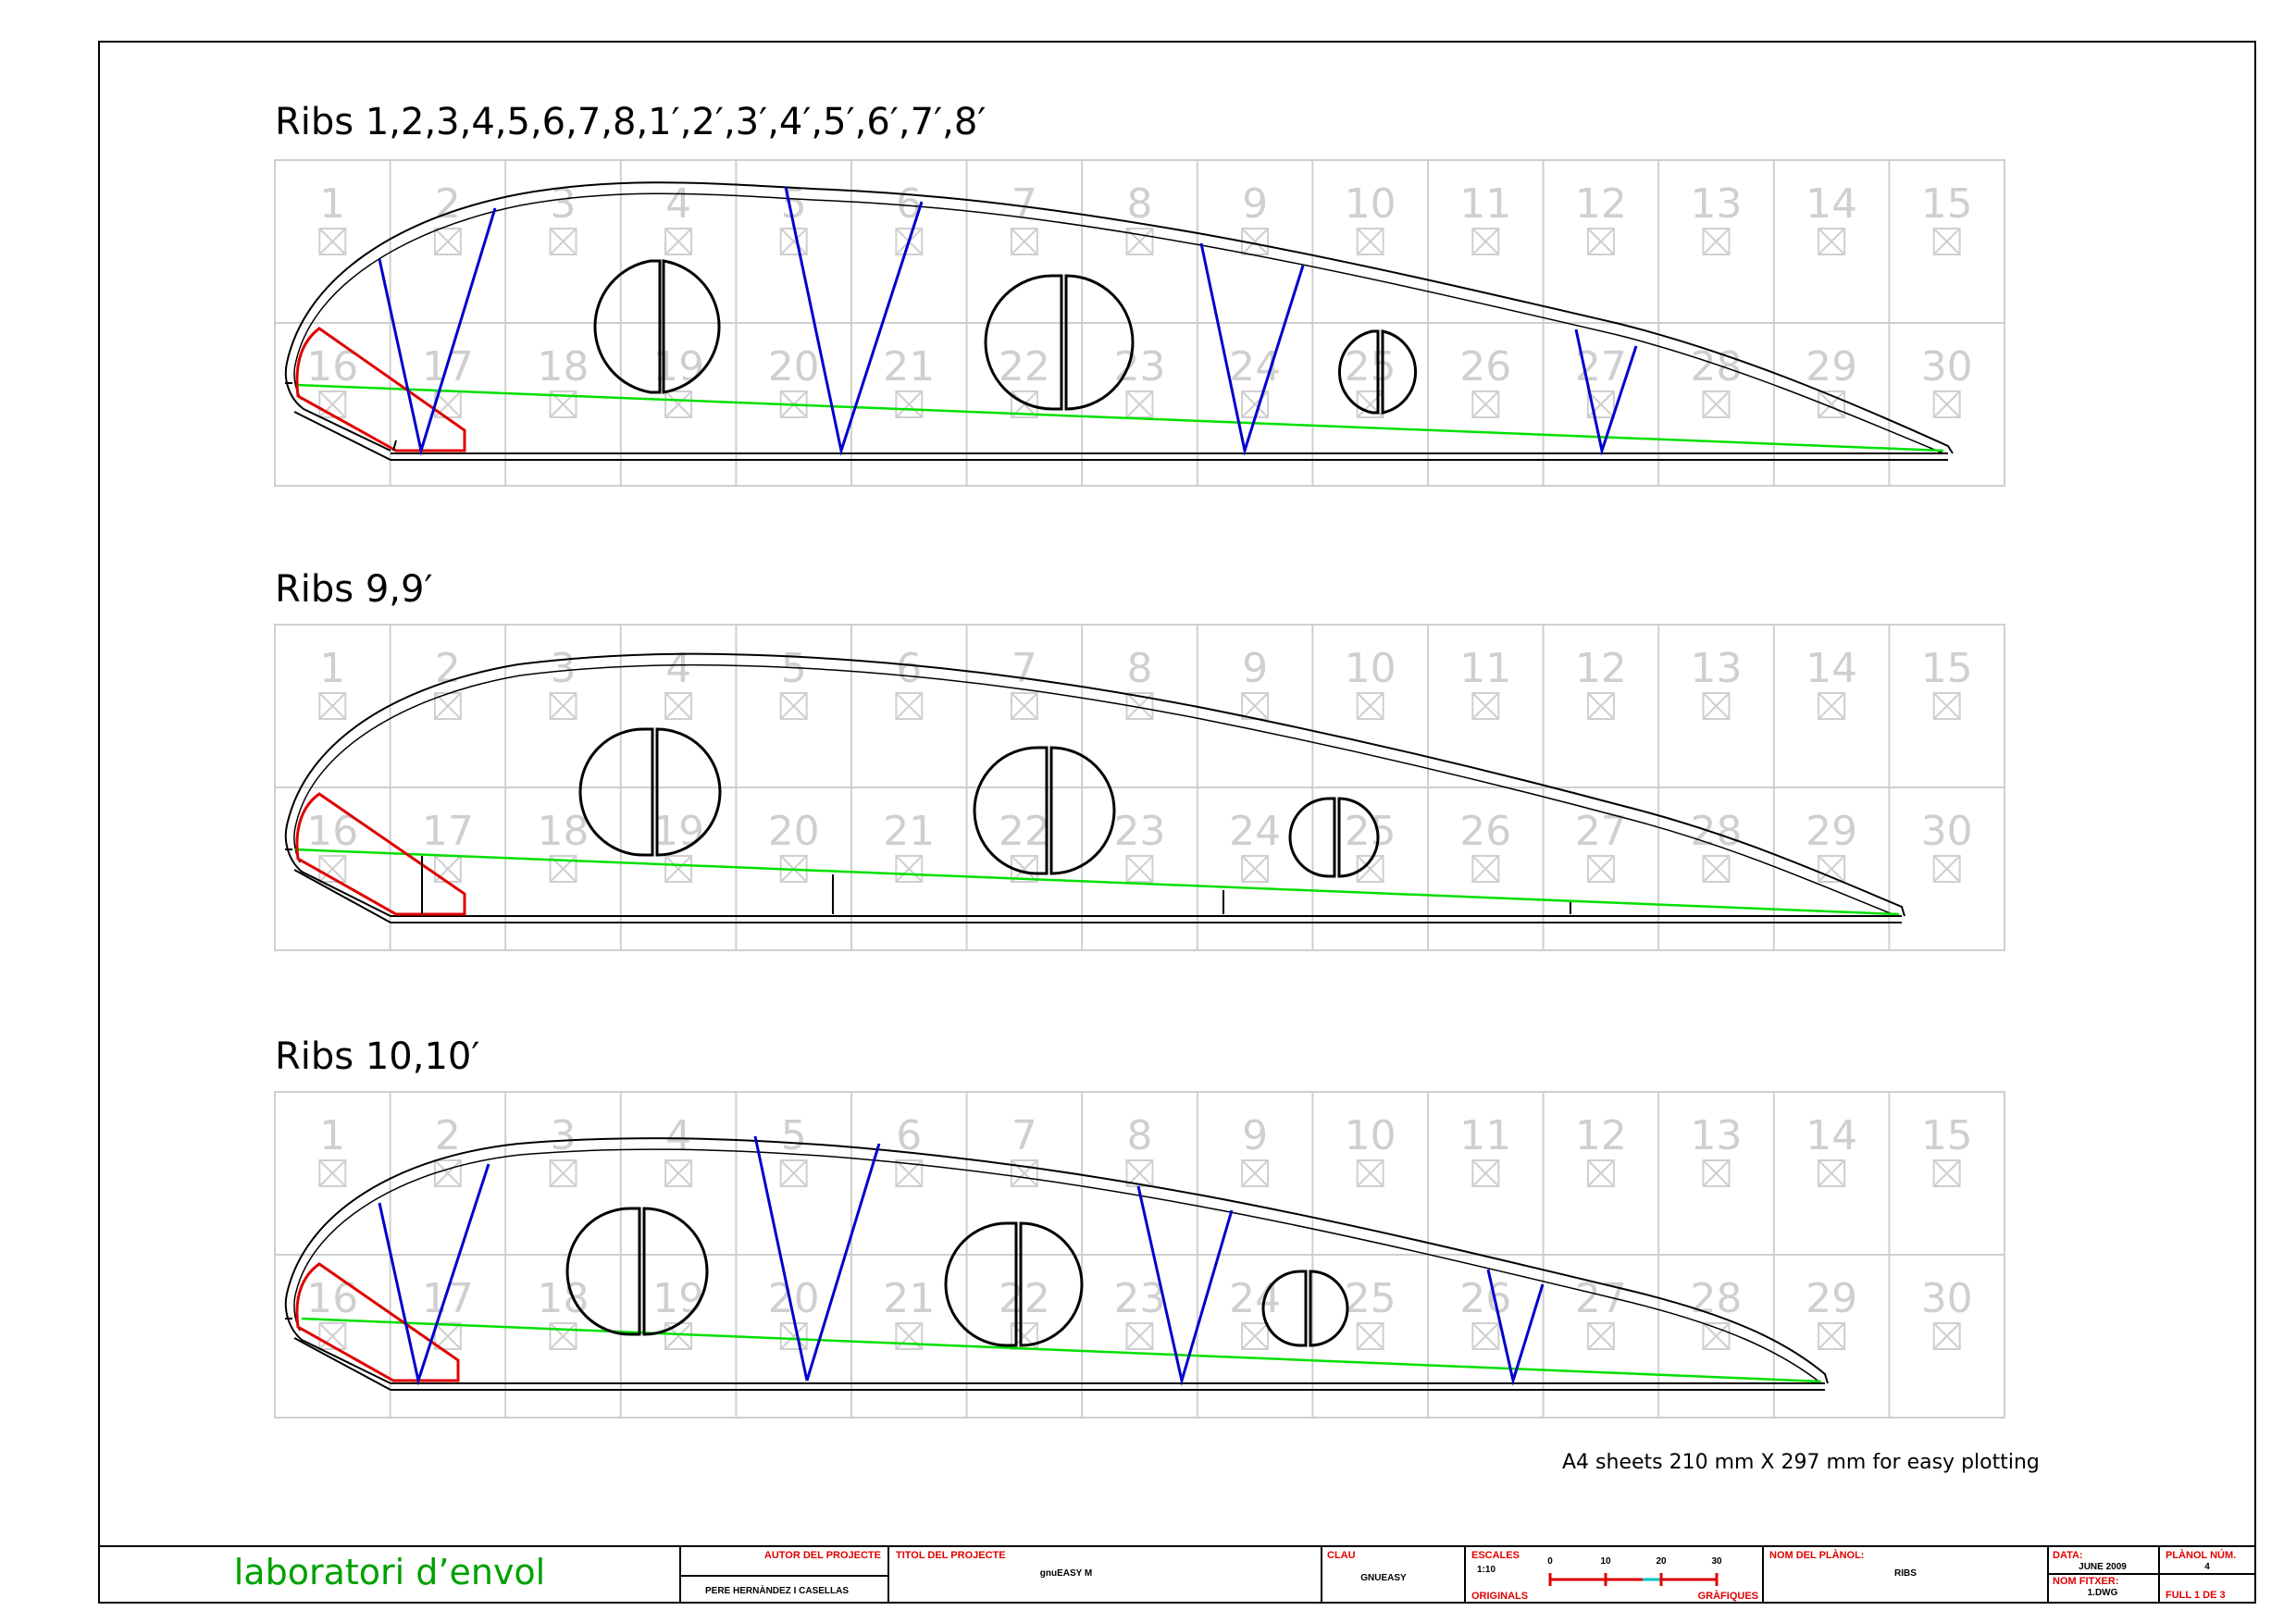 This screenshot has height=1623, width=2296. Describe the element at coordinates (794, 366) in the screenshot. I see `sheet-number: 20` at that location.